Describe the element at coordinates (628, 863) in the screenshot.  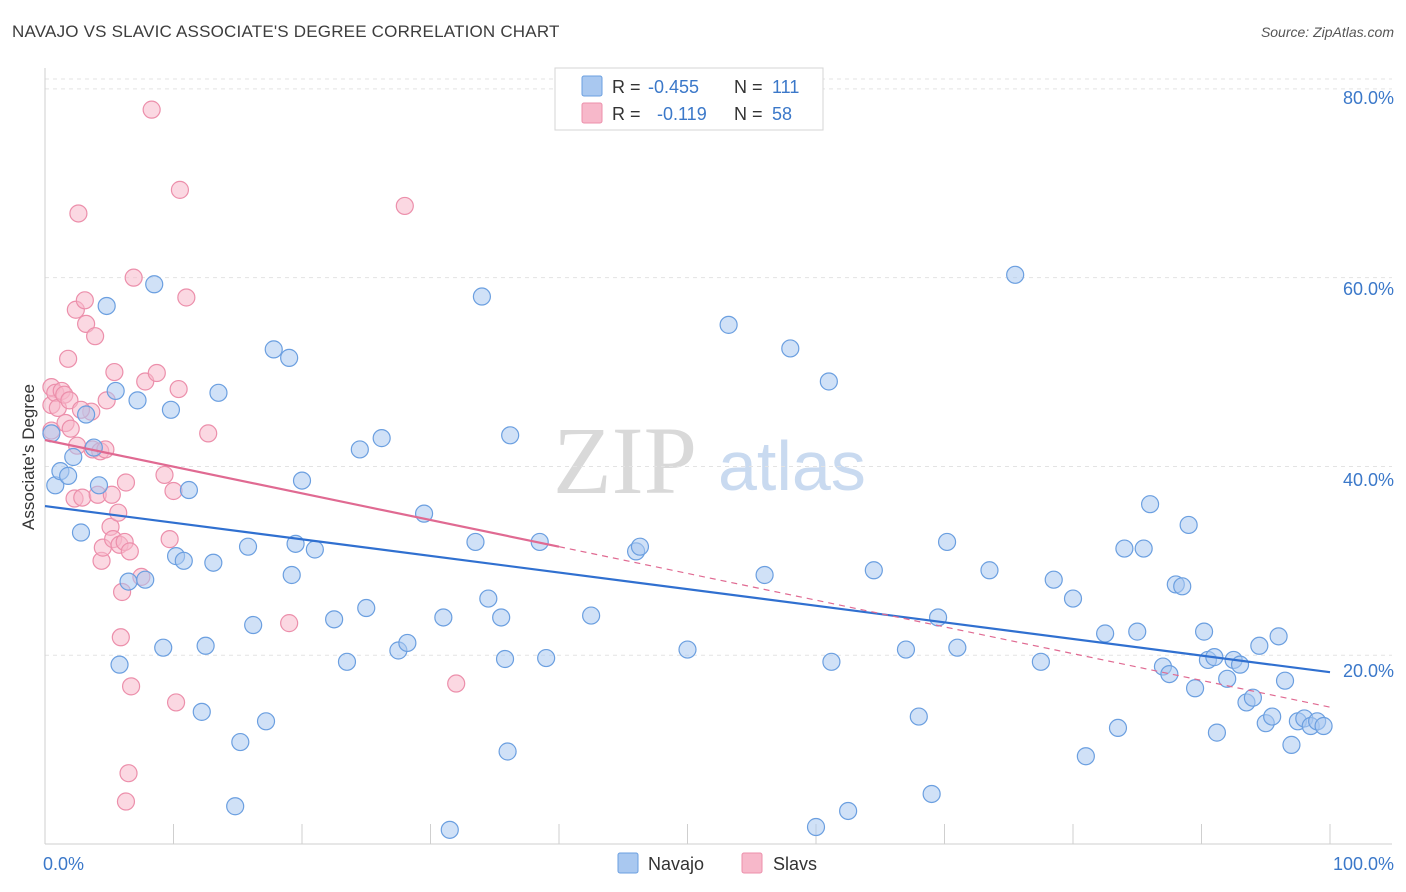
I see `legend-navajo-swatch` at that location.